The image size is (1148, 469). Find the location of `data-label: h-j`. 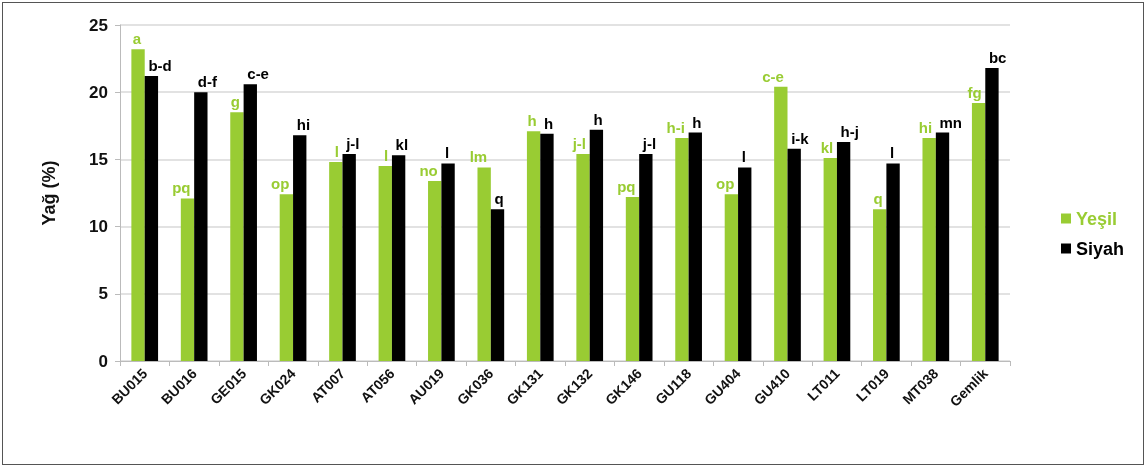

data-label: h-j is located at coordinates (849, 131).